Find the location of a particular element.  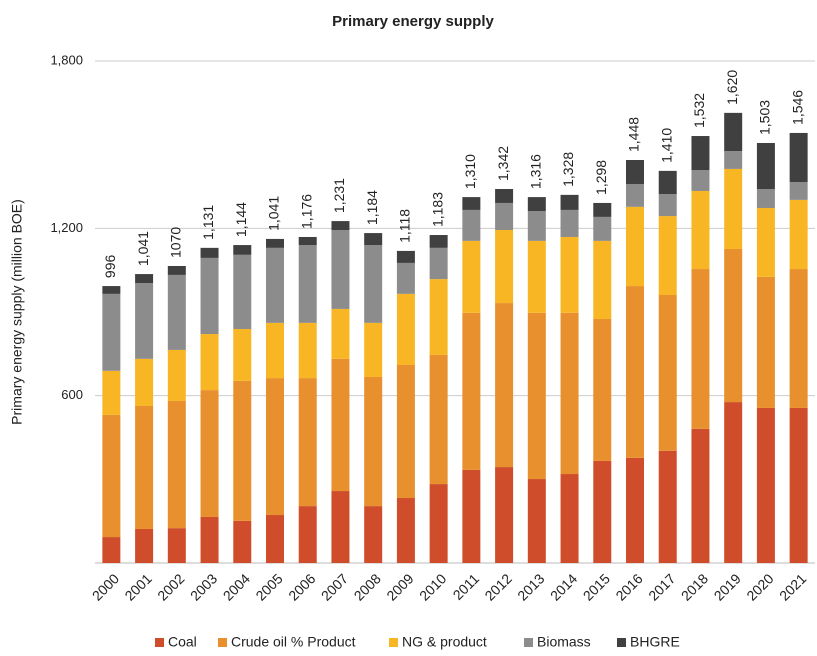

total-label: 1,503 is located at coordinates (765, 117).